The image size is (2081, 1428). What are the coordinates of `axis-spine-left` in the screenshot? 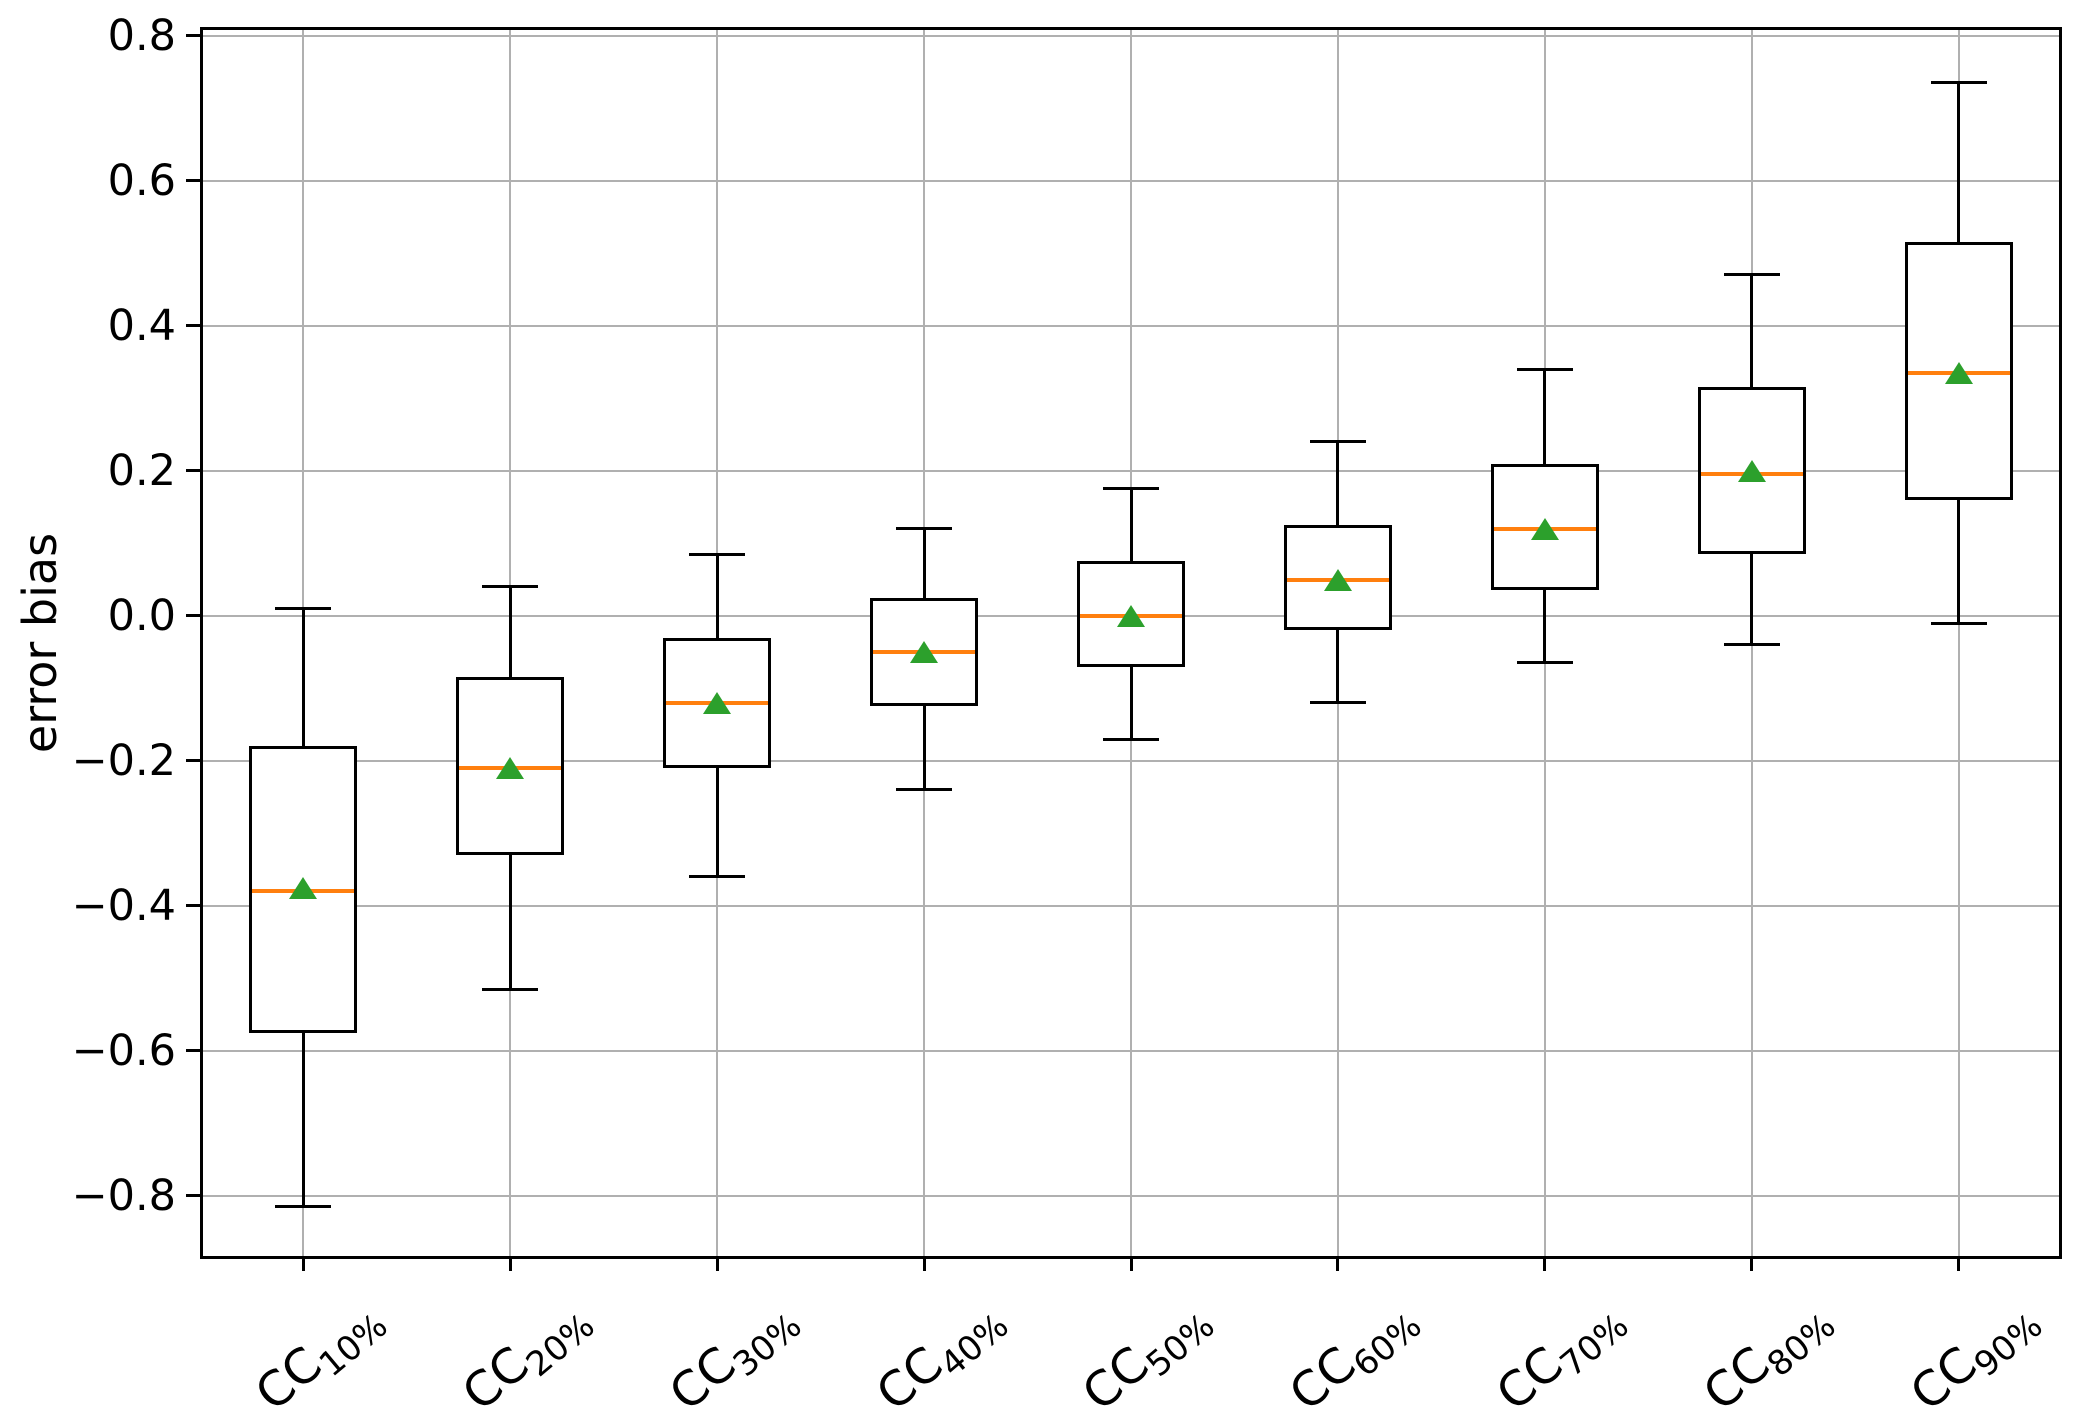 It's located at (201, 643).